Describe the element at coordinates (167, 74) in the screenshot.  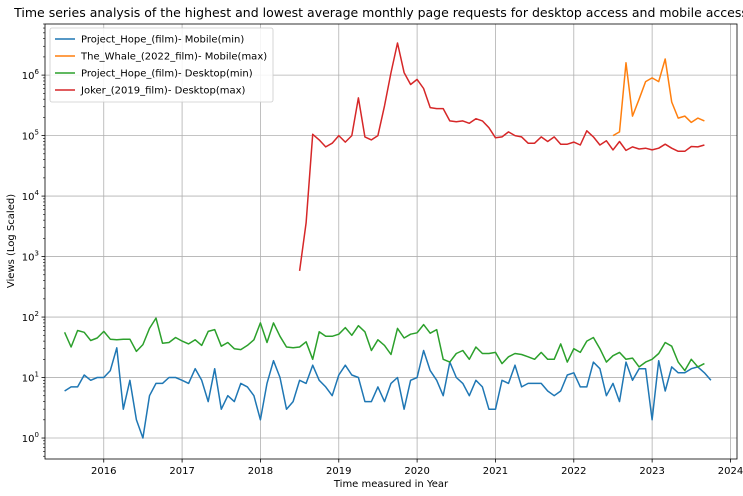
I see `legend-label: Project_Hope_(film)- Desktop(min)` at that location.